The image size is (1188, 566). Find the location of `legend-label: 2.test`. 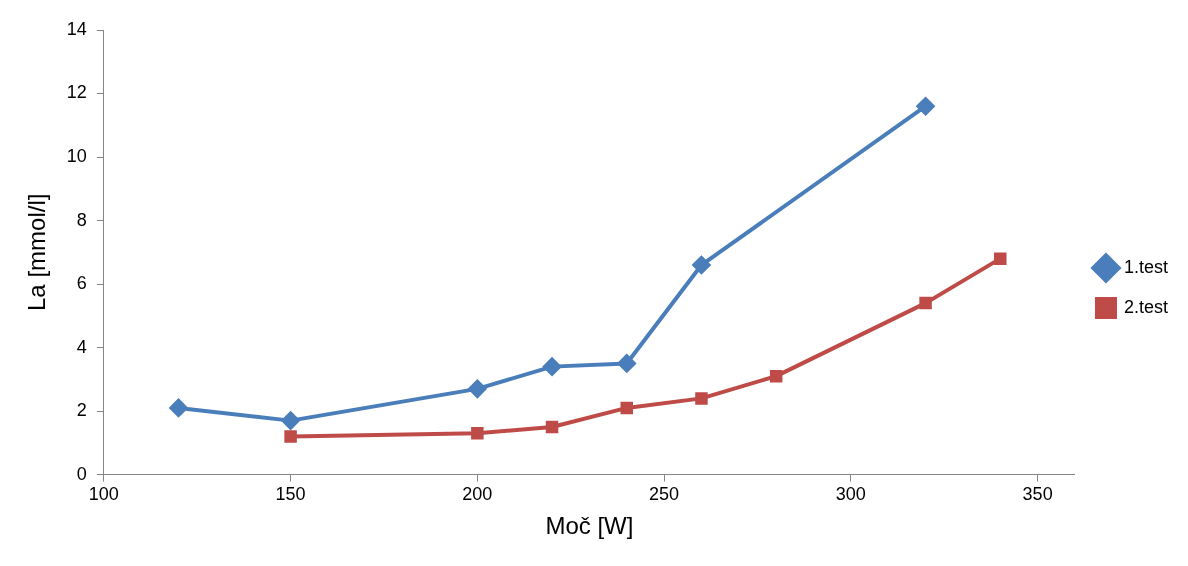

legend-label: 2.test is located at coordinates (1146, 306).